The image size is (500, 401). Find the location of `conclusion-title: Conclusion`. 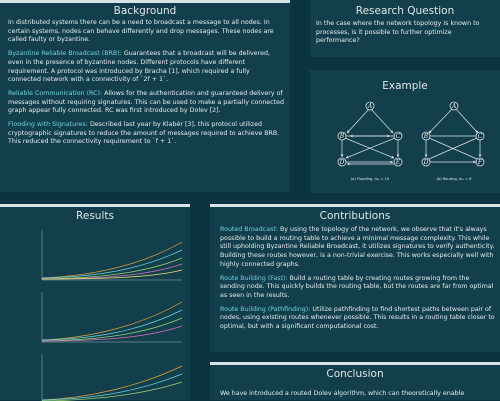

conclusion-title: Conclusion is located at coordinates (355, 374).